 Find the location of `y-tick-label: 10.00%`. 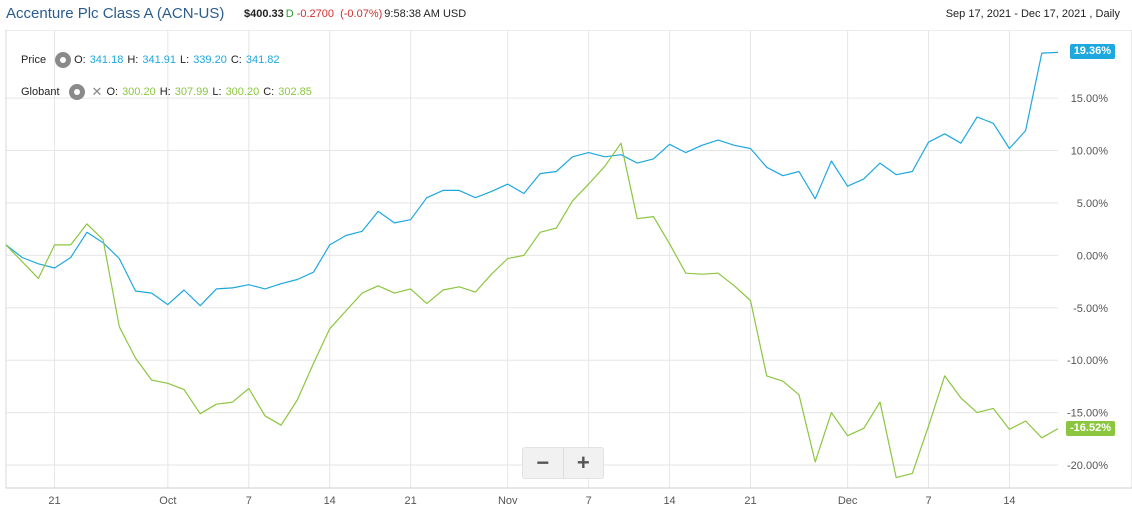

y-tick-label: 10.00% is located at coordinates (1090, 152).